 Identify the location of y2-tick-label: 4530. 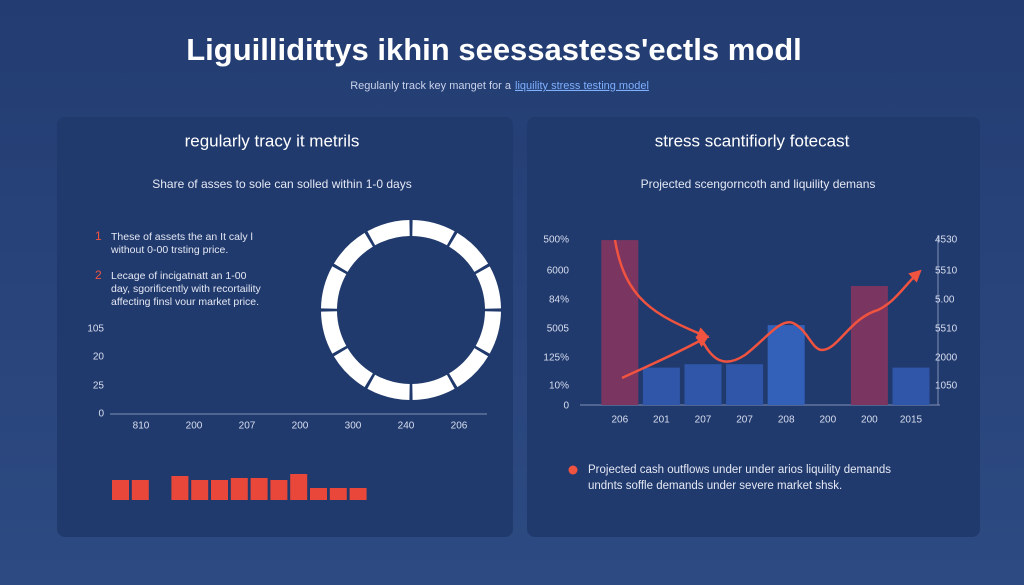
(946, 240).